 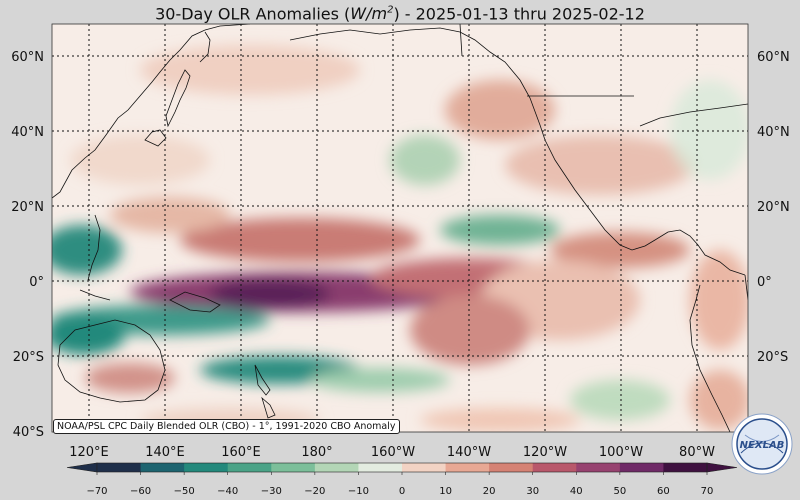 I want to click on nexlab-logo: NEXLAB, so click(x=762, y=444).